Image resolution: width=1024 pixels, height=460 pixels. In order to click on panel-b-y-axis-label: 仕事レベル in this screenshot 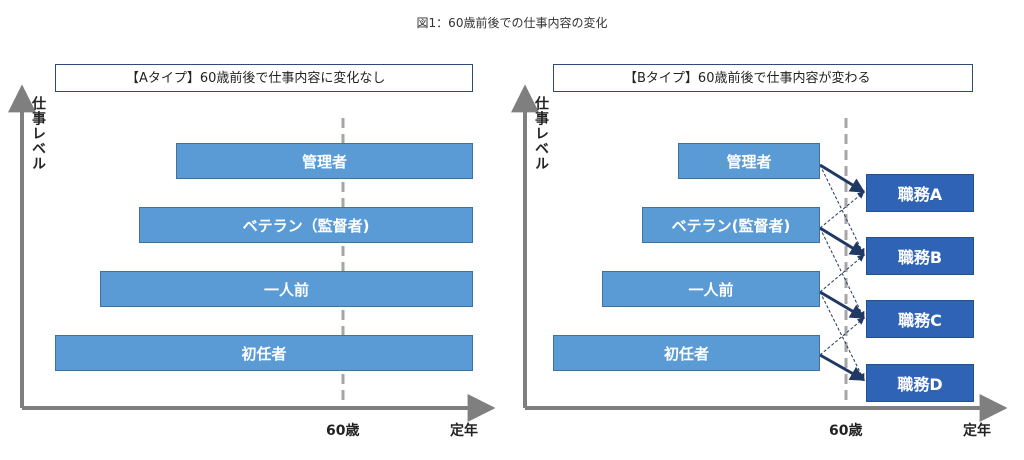, I will do `click(541, 133)`.